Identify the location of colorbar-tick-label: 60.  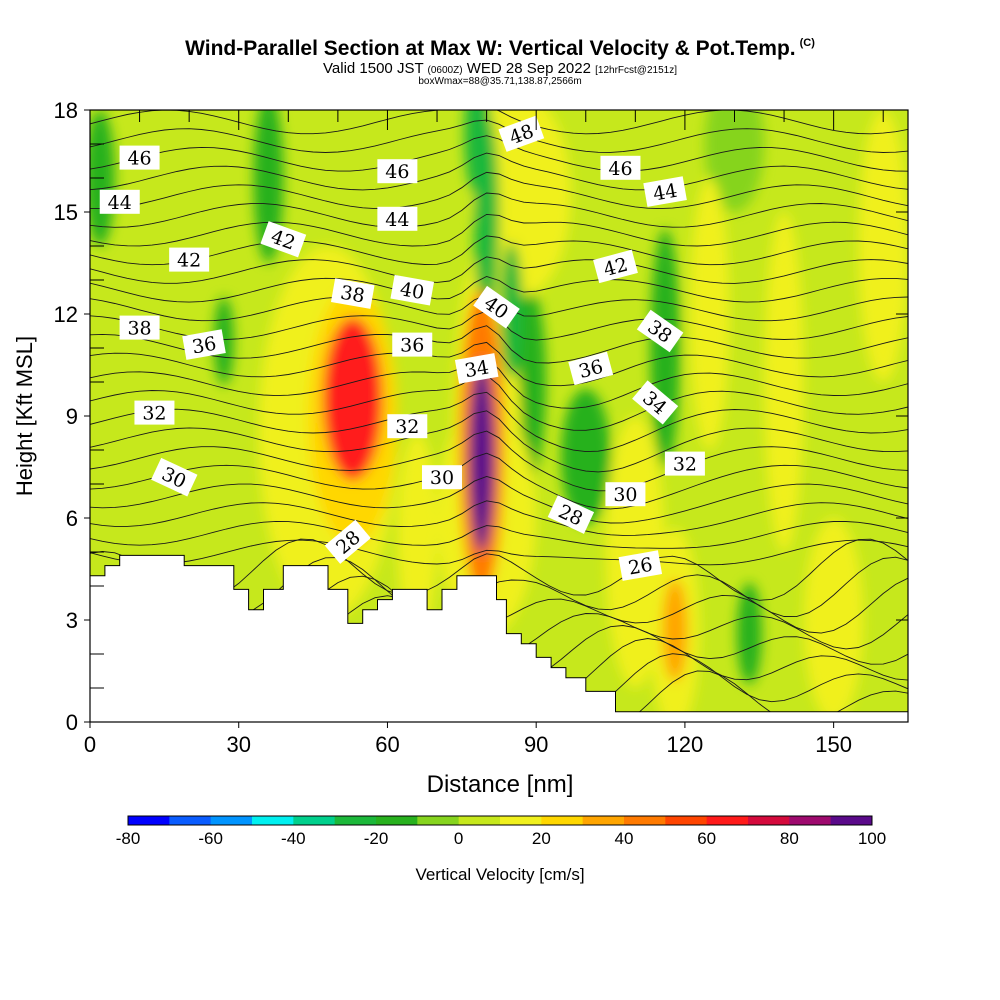
(706, 838).